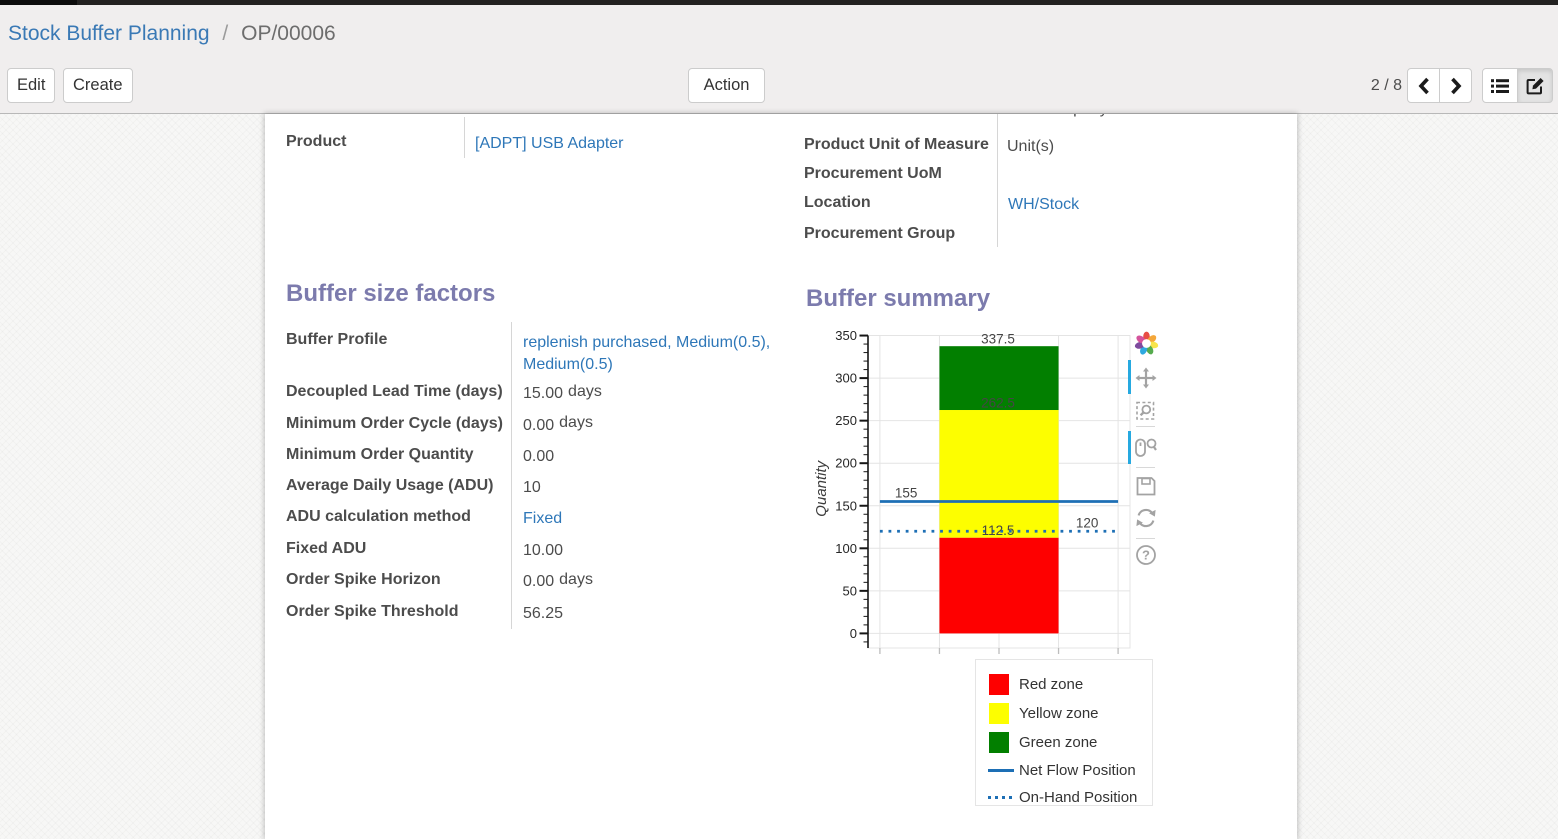 The width and height of the screenshot is (1558, 839). I want to click on box-zoom-tool-icon, so click(1146, 410).